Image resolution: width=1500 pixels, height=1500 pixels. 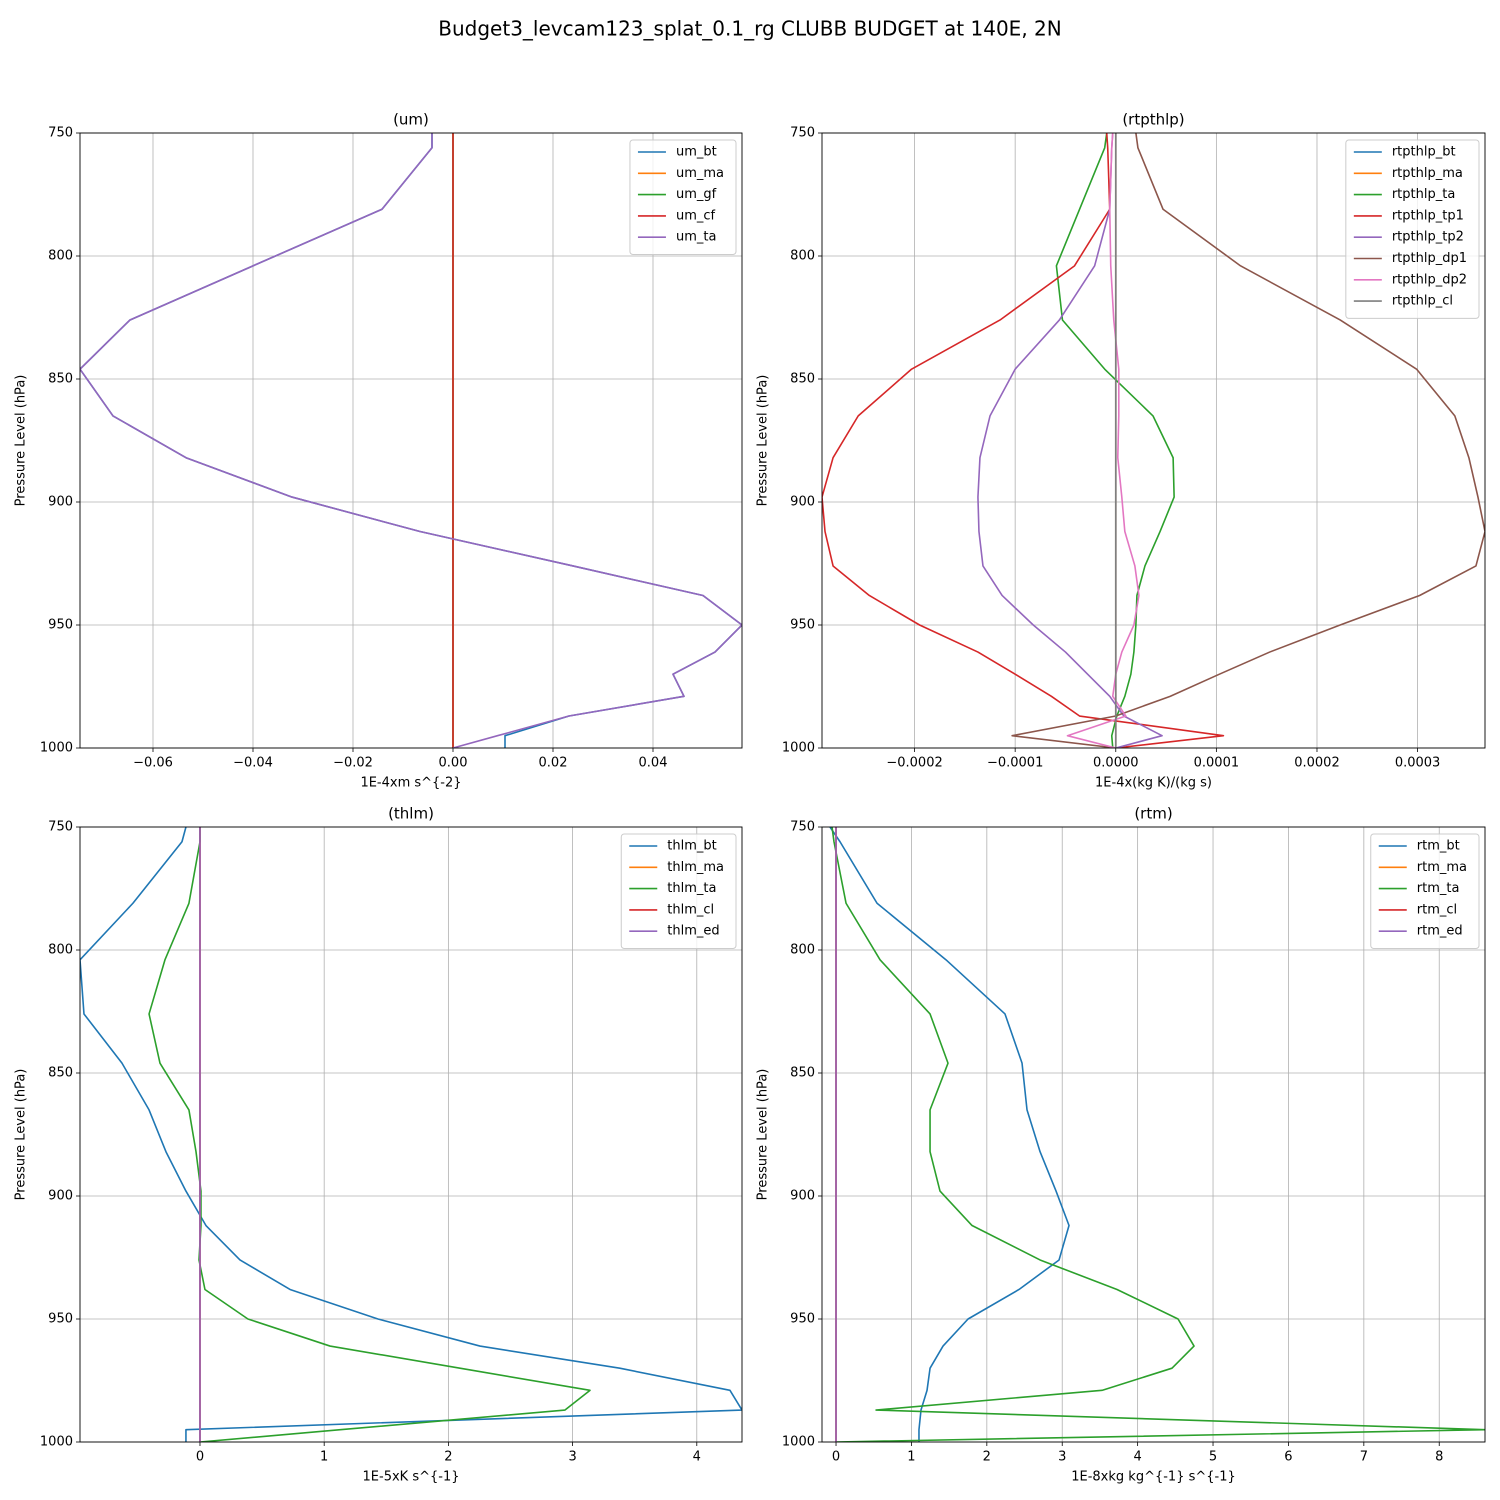 I want to click on legend: thlm_bt thlm_ma thlm_ta thlm_cl thlm_ed, so click(x=678, y=891).